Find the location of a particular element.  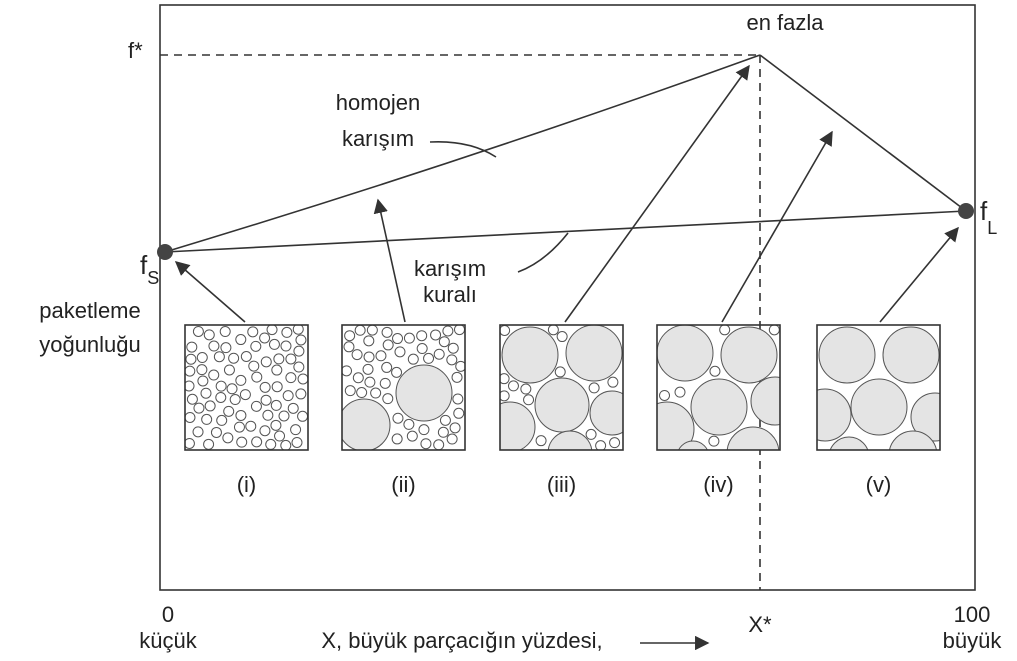

fl-label: fL is located at coordinates (988, 217).